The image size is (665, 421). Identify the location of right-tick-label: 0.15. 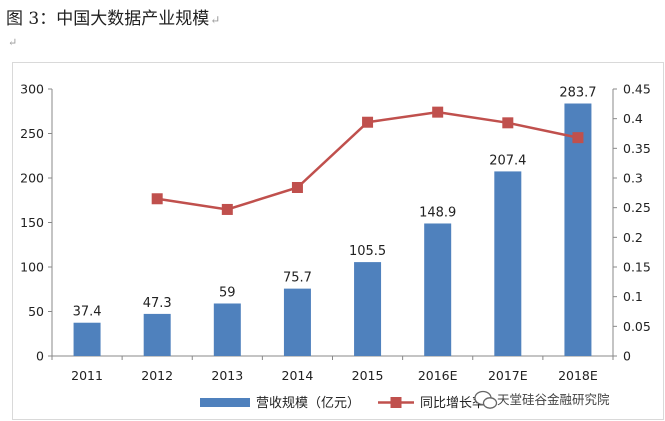
(637, 267).